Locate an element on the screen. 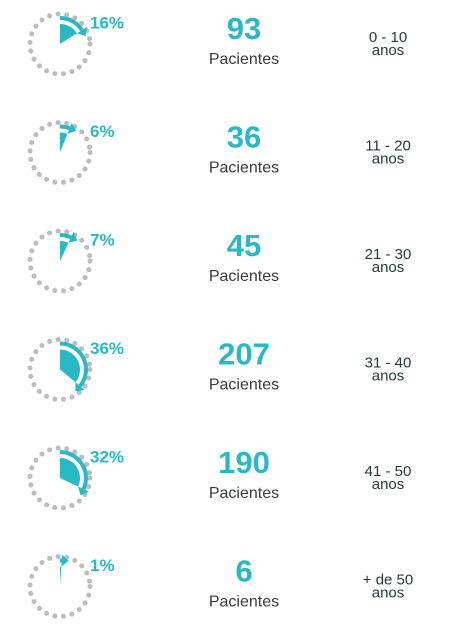 The image size is (458, 624). age-range: 41 - 50 is located at coordinates (388, 471).